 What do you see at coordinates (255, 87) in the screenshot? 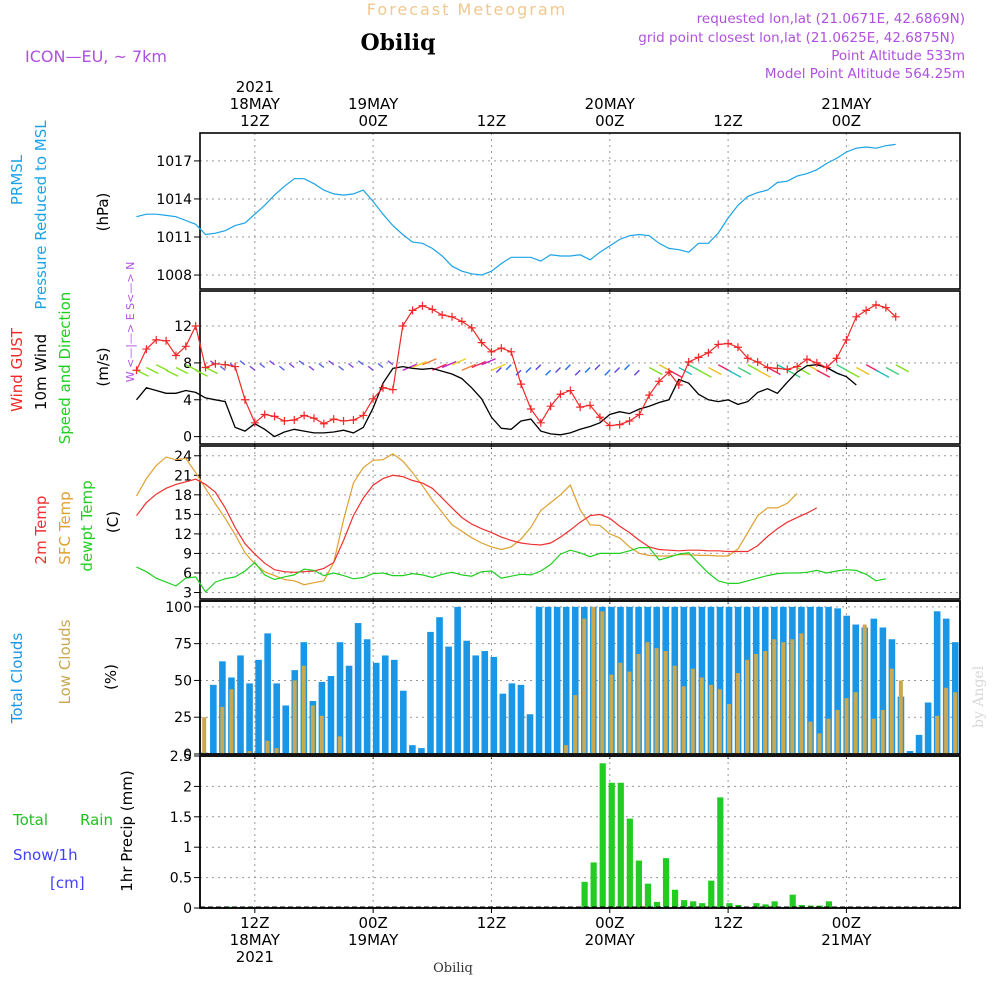
I see `time-label-top: 2021` at bounding box center [255, 87].